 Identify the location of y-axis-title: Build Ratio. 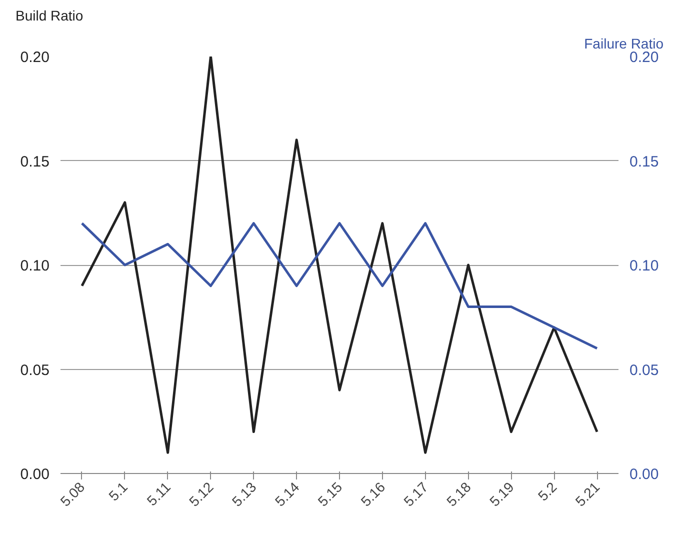
(50, 16).